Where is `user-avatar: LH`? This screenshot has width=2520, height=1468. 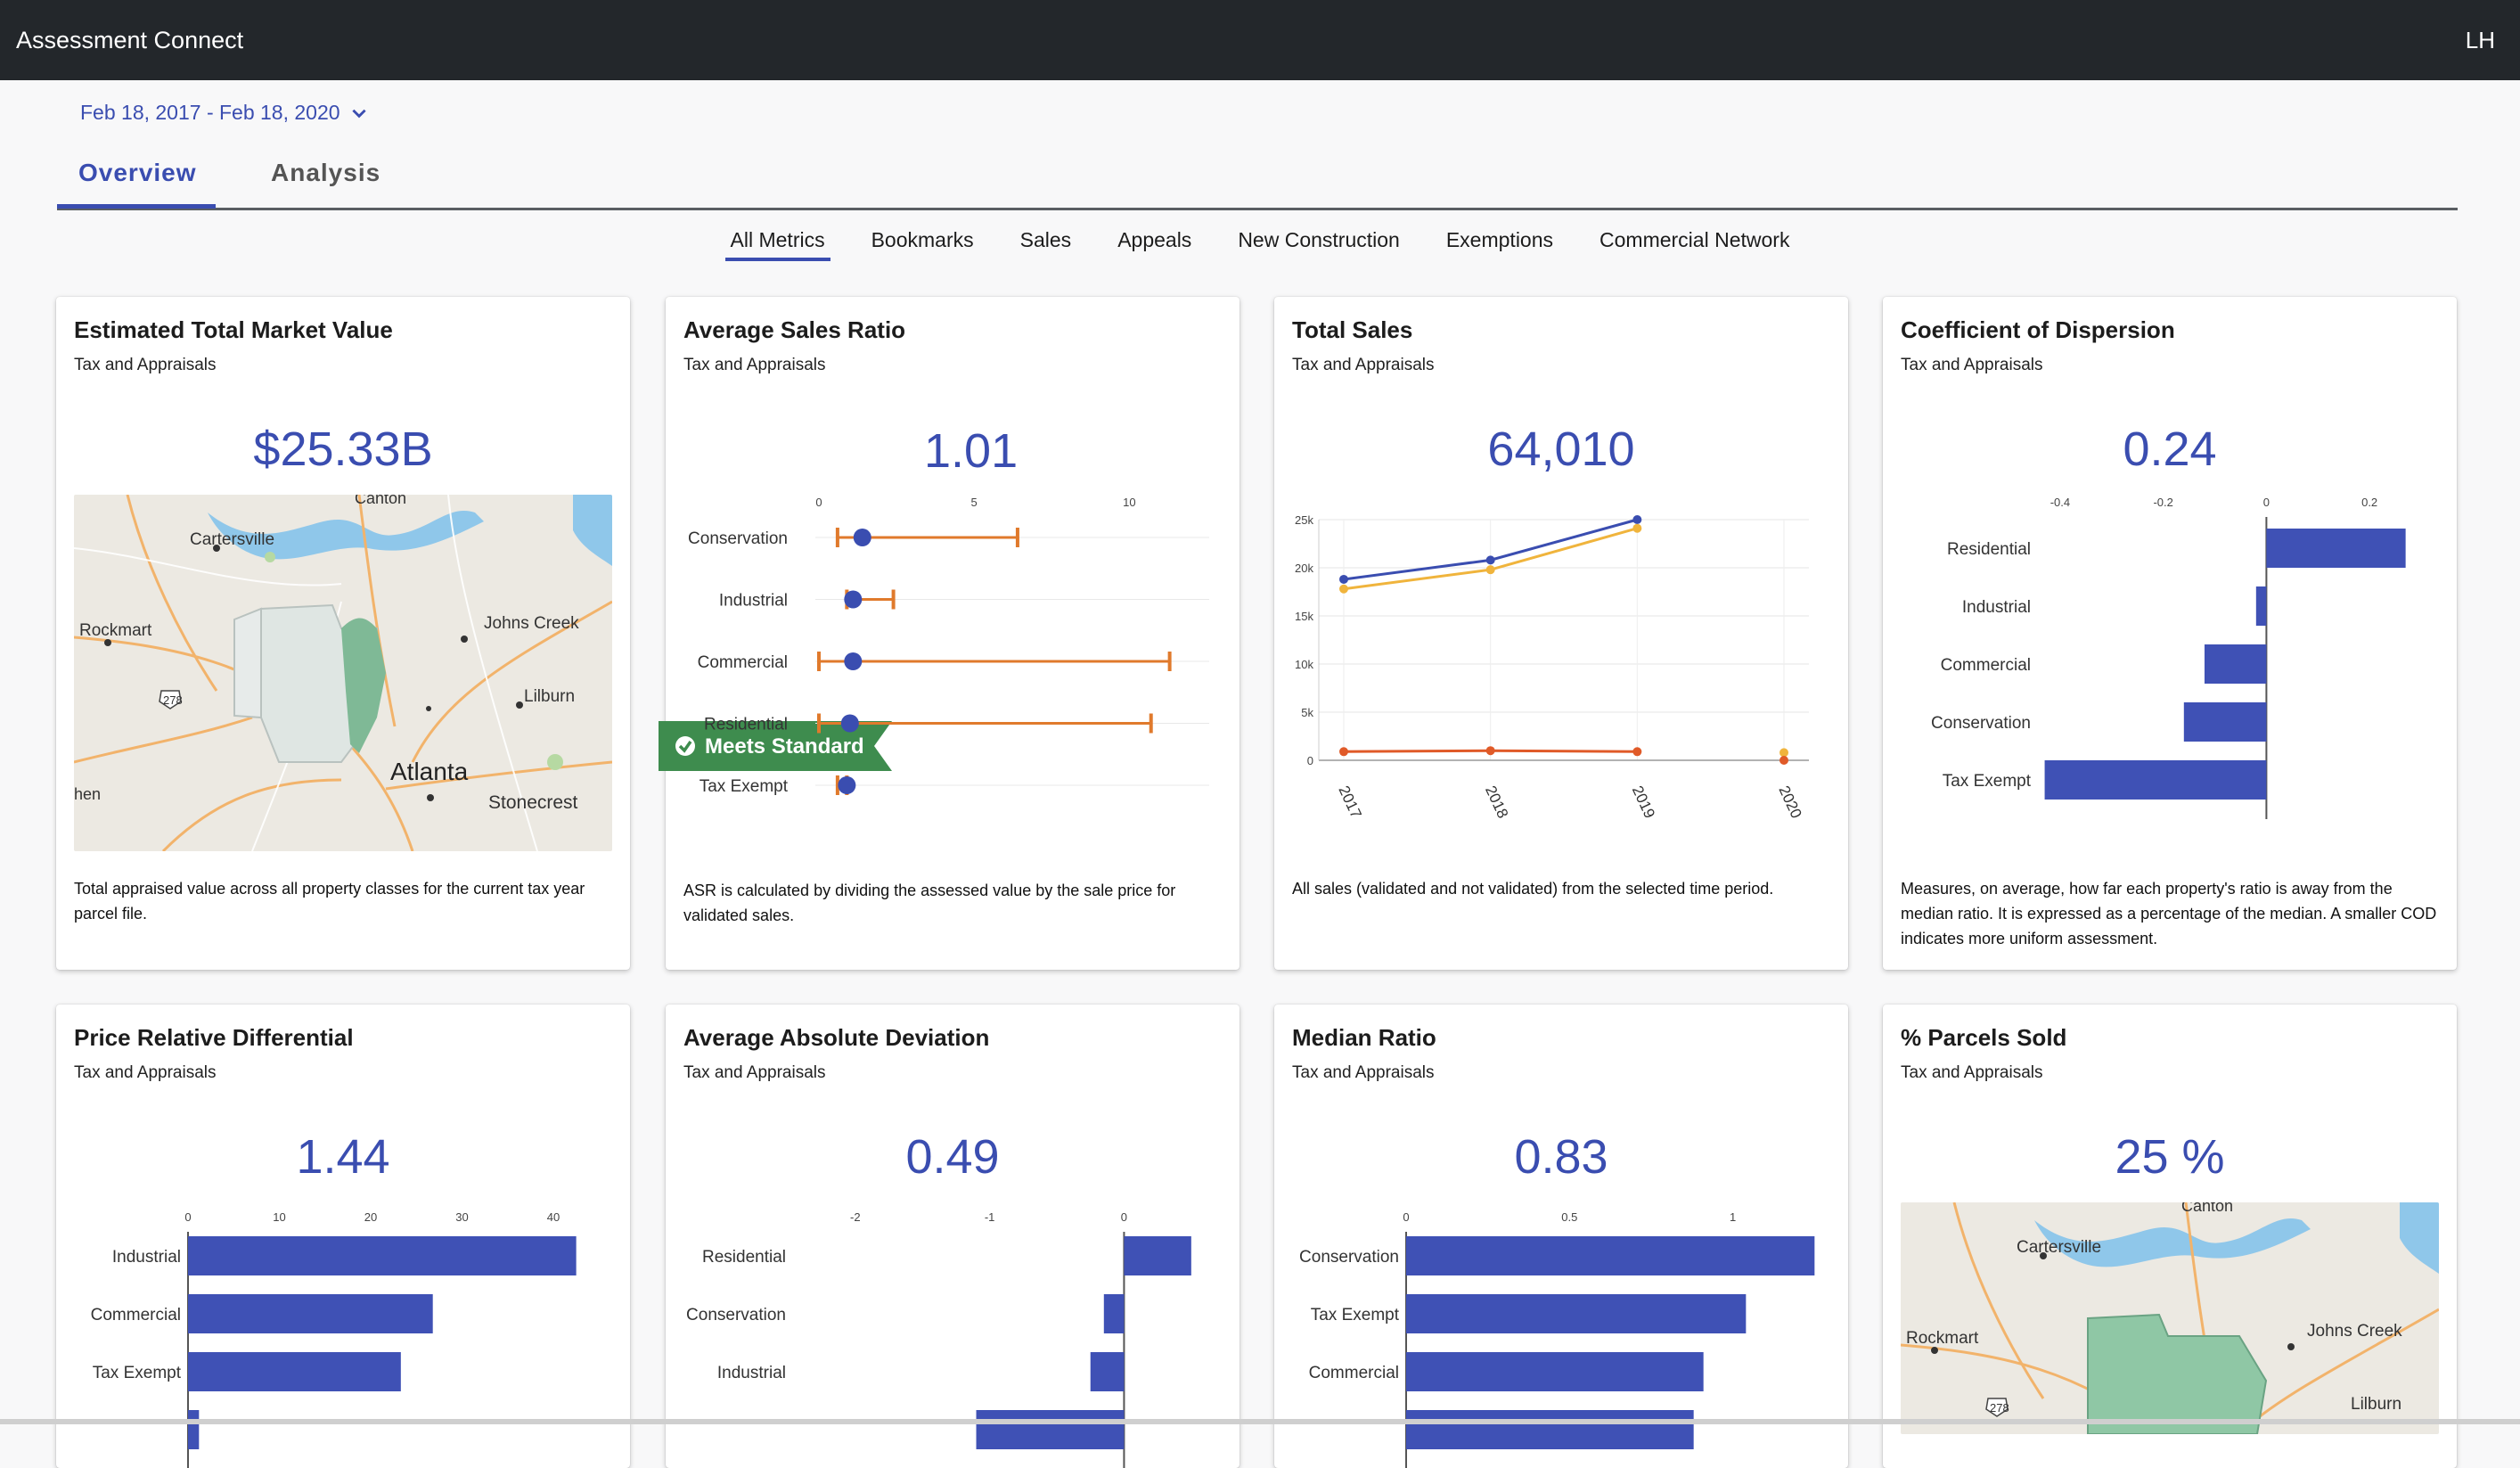
user-avatar: LH is located at coordinates (2480, 39).